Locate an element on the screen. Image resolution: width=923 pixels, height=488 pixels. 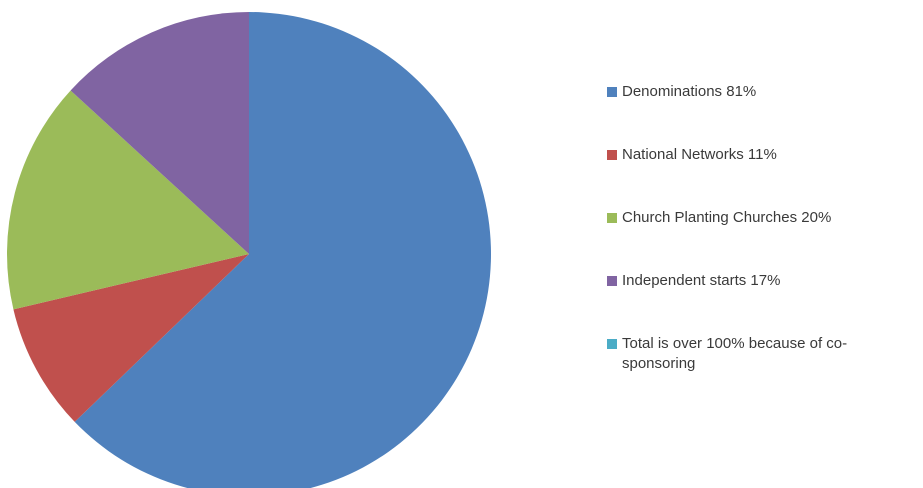
legend-label: National Networks 11% is located at coordinates (699, 154).